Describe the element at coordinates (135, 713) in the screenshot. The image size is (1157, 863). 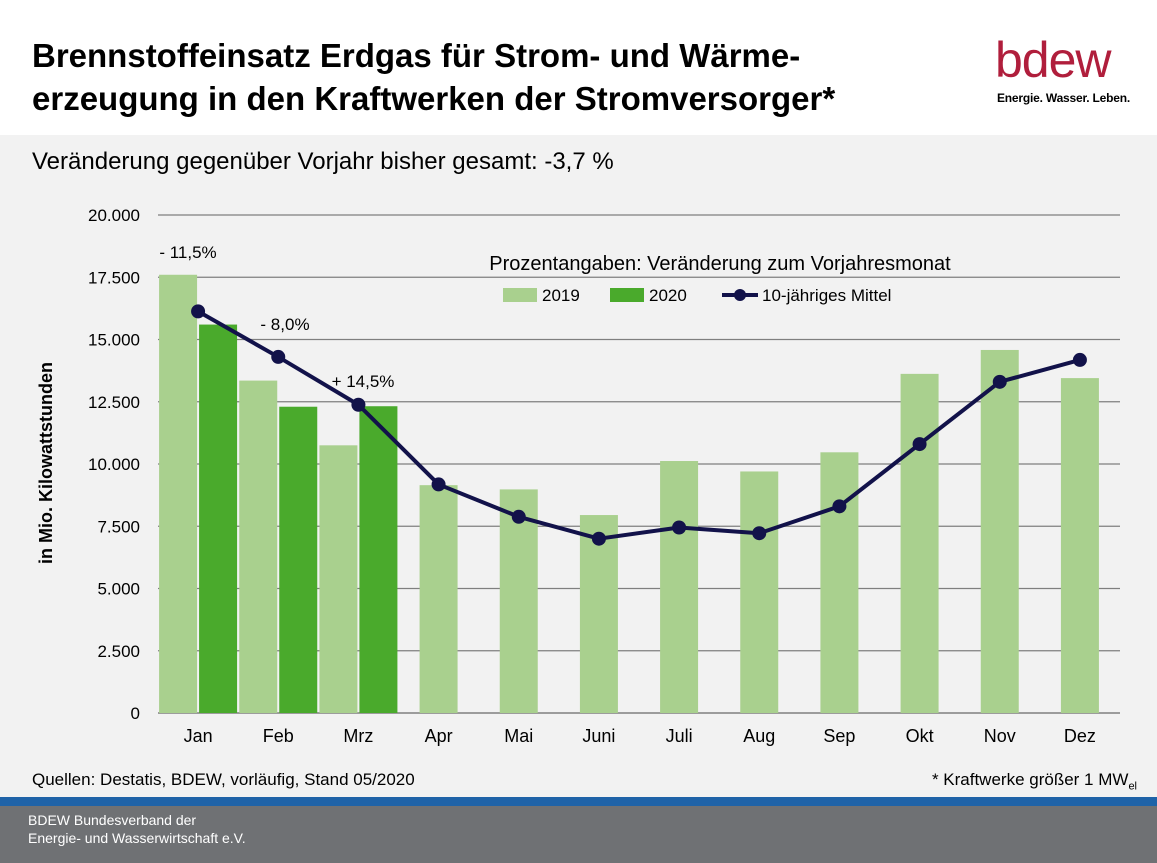
I see `y-tick-label: 0` at that location.